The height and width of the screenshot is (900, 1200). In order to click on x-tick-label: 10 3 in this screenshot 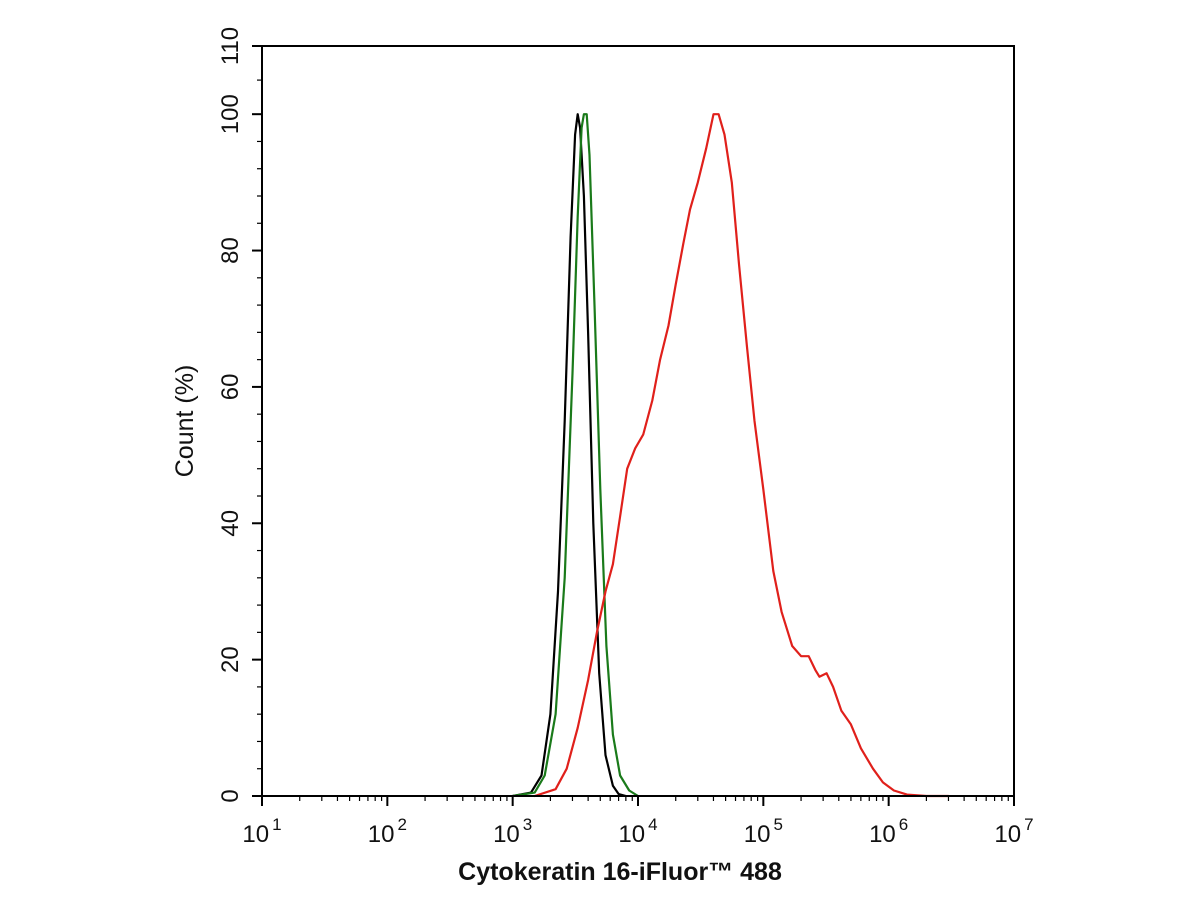, I will do `click(512, 831)`.